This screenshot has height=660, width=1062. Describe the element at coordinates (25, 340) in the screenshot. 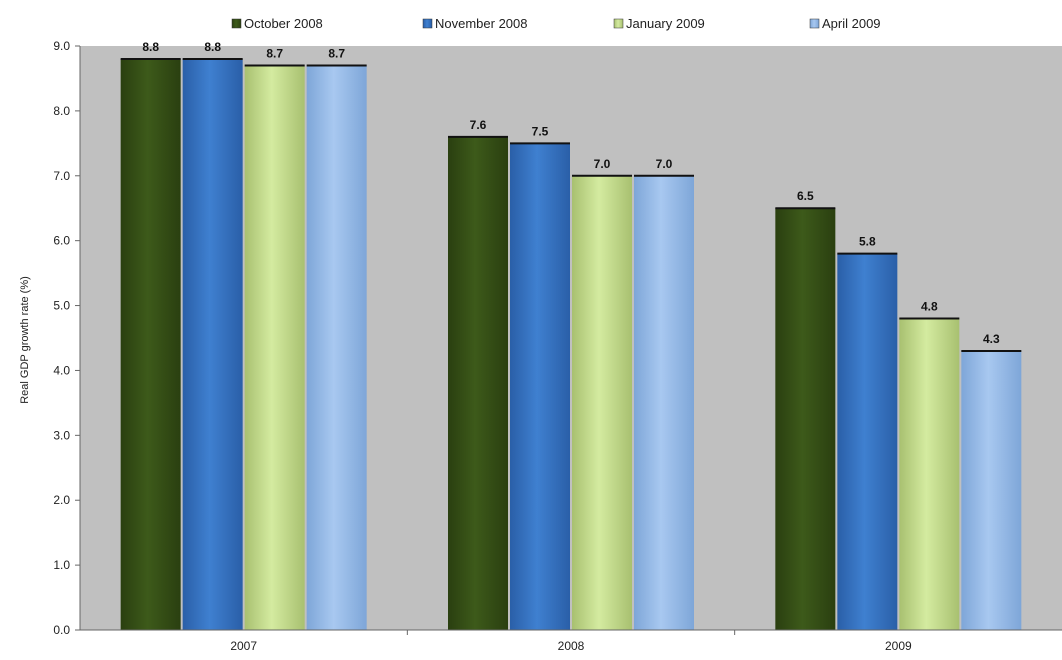

I see `y-axis-title: Real GDP growth rate (%)` at that location.